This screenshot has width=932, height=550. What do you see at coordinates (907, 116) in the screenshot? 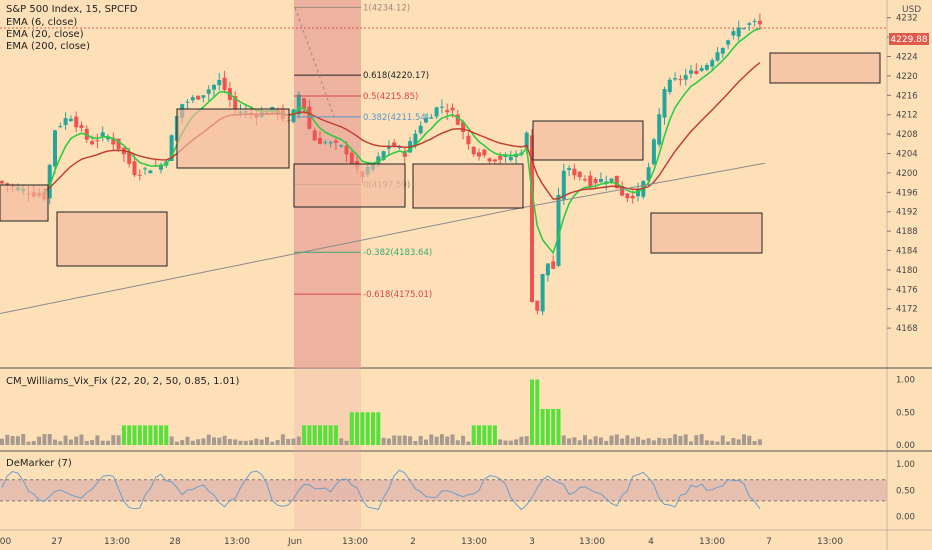
I see `price-tick-label: 4212` at bounding box center [907, 116].